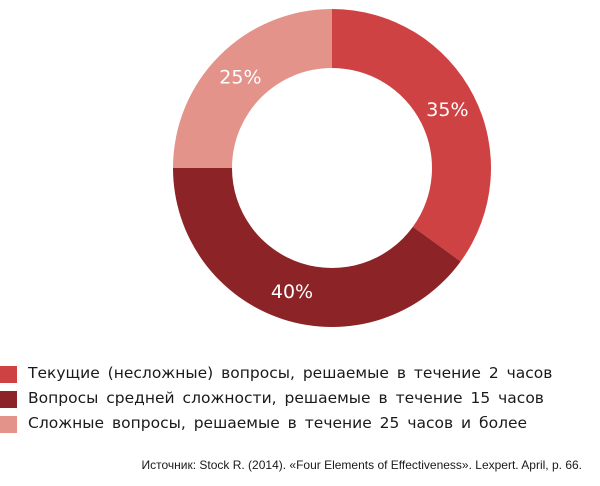  Describe the element at coordinates (240, 77) in the screenshot. I see `data-label: 25%` at that location.